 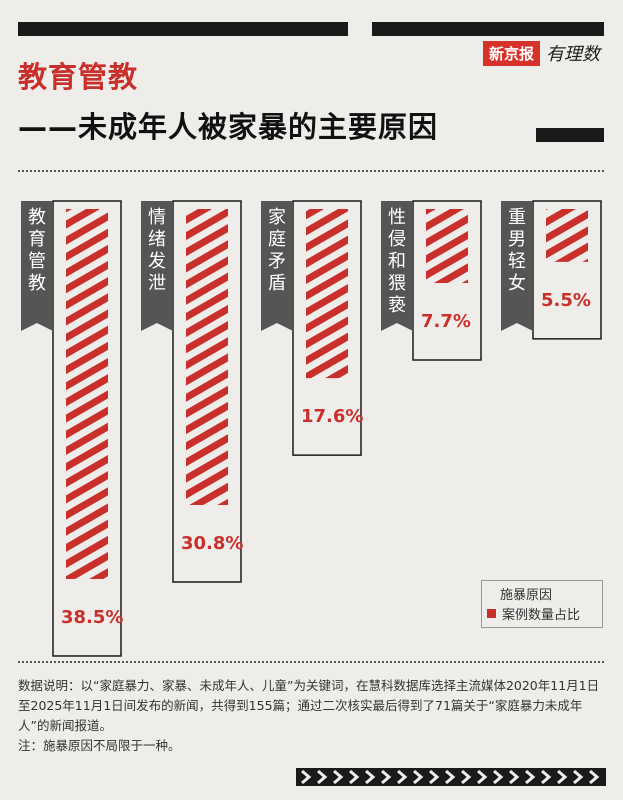 I want to click on value-label: 5.5%, so click(x=566, y=300).